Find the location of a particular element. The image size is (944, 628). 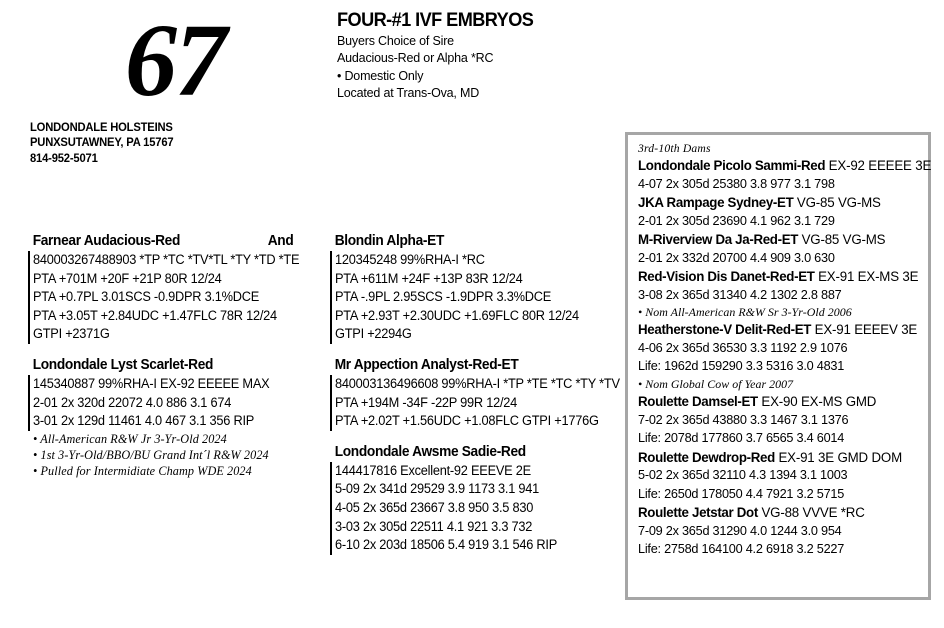

dam-production-record: Life: 2758d 164100 4.2 6918 3.2 5227 is located at coordinates (741, 549).